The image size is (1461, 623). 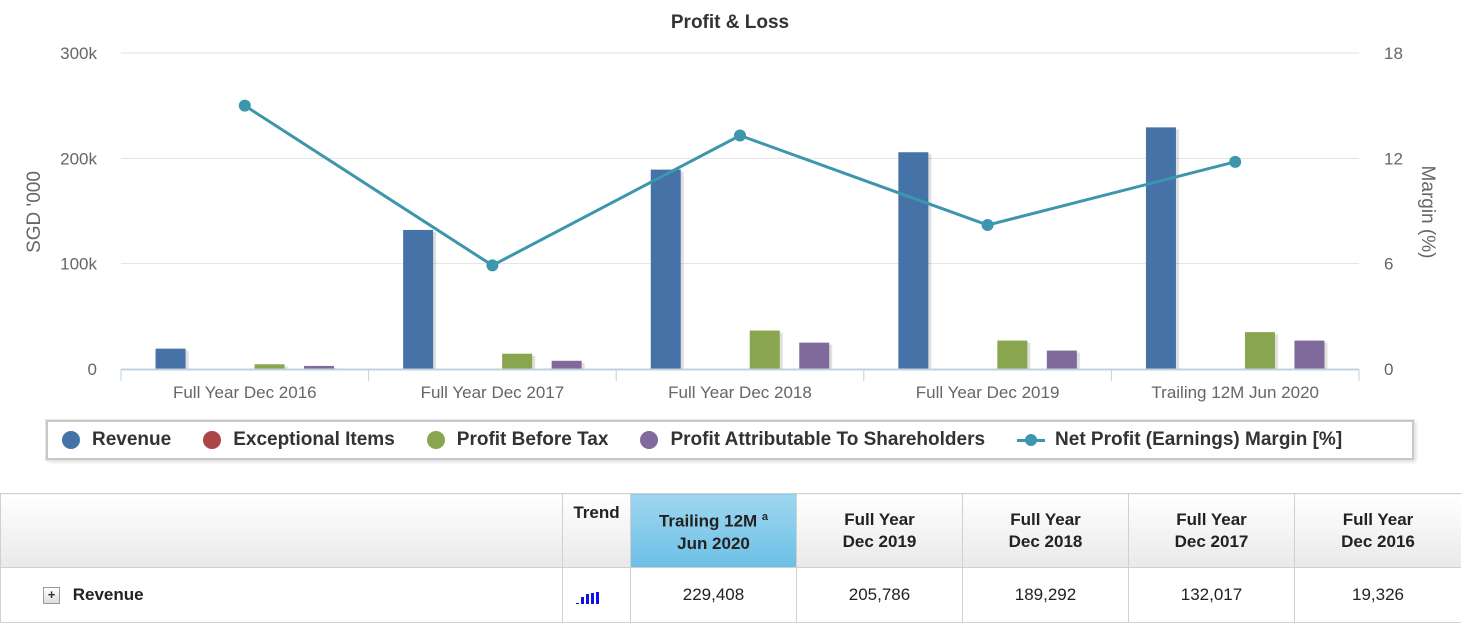 What do you see at coordinates (597, 531) in the screenshot?
I see `trend-header: Trend` at bounding box center [597, 531].